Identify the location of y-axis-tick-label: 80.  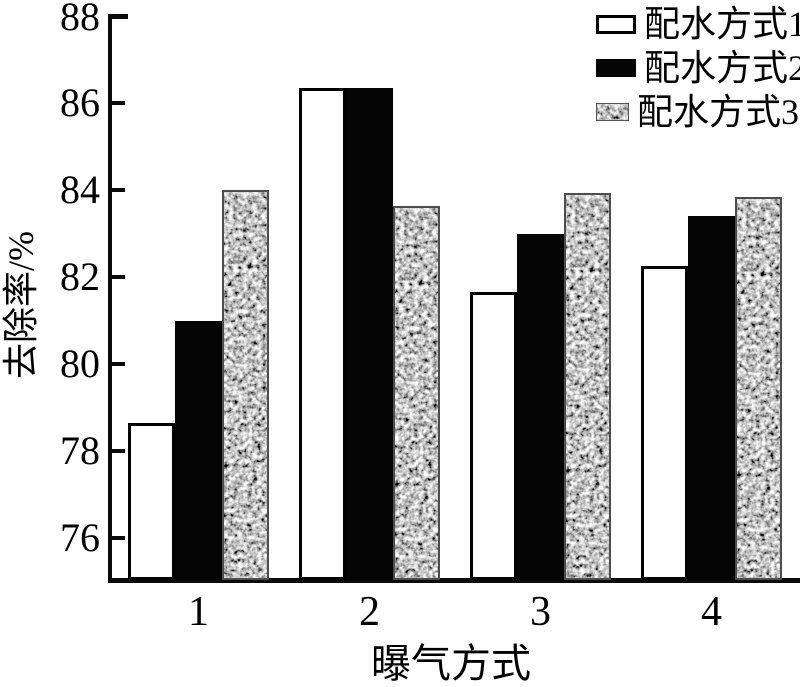
(80, 364).